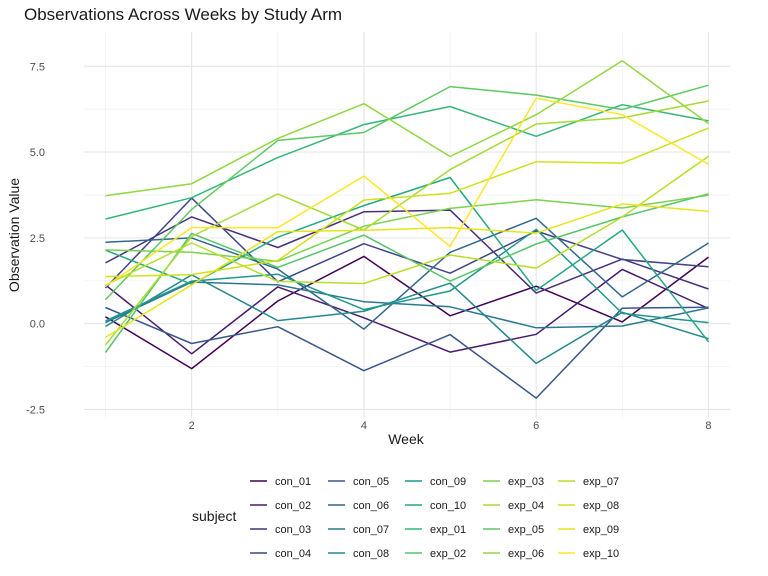 The width and height of the screenshot is (768, 576). Describe the element at coordinates (293, 554) in the screenshot. I see `legend-label: con_04` at that location.